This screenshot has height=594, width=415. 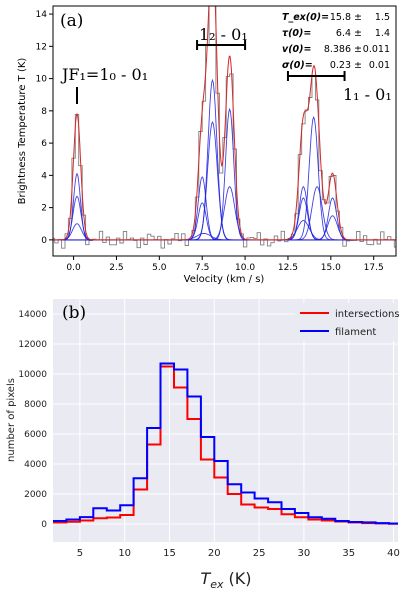 I want to click on y-tick-label: 8000, so click(x=35, y=405).